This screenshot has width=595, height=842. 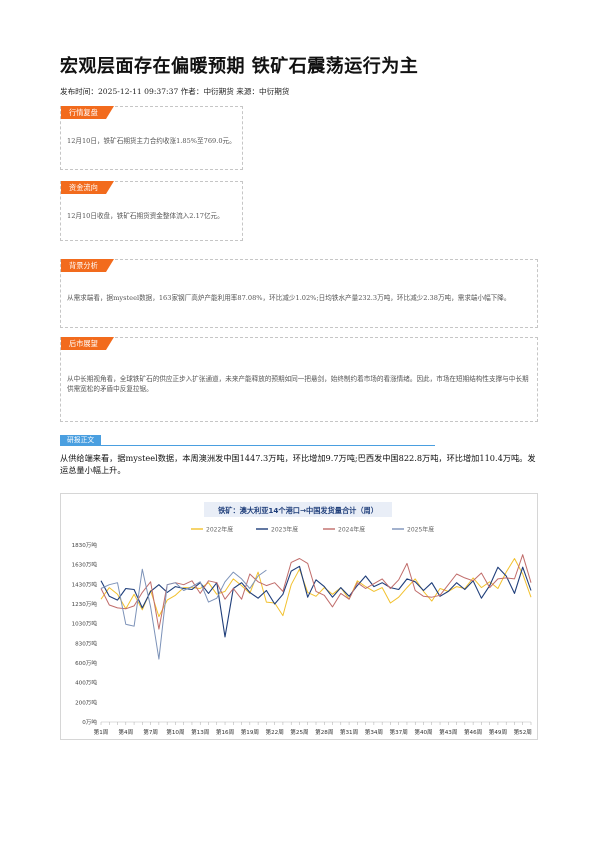 I want to click on article-title: 宏观层面存在偏暖预期 铁矿石震荡运行为主, so click(x=239, y=66).